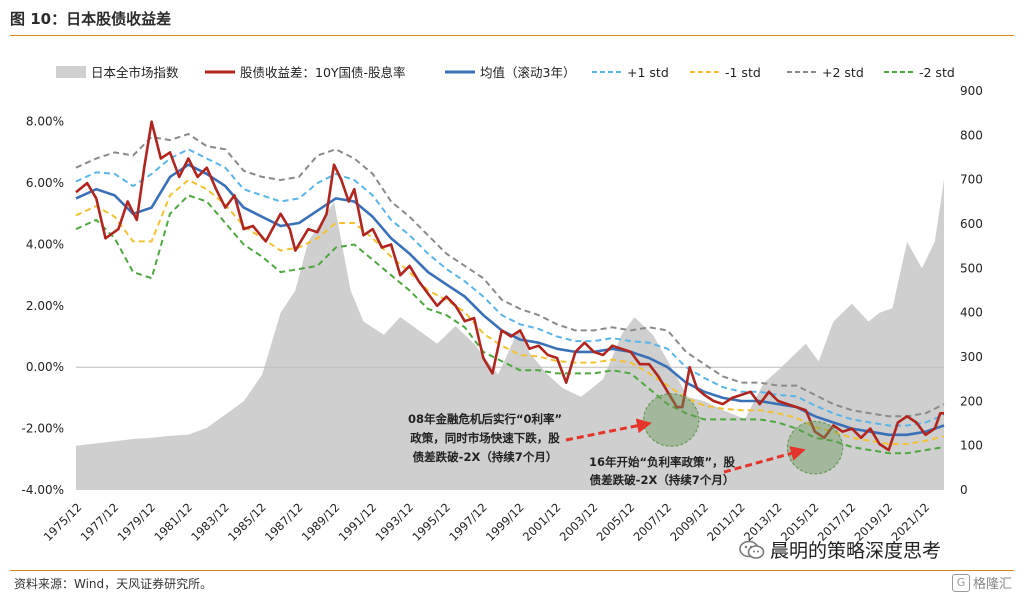 The image size is (1028, 598). What do you see at coordinates (358, 522) in the screenshot?
I see `x-tick-label: 1991/12` at bounding box center [358, 522].